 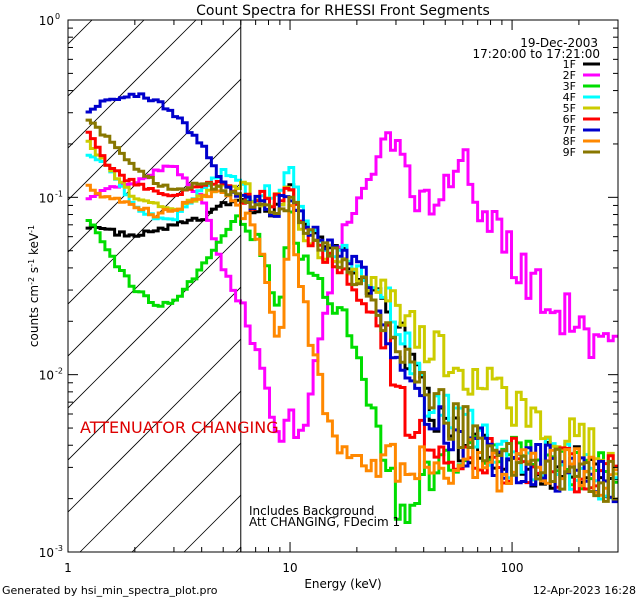 I want to click on chart-title: Count Spectra for RHESSI Front Segments, so click(x=343, y=11).